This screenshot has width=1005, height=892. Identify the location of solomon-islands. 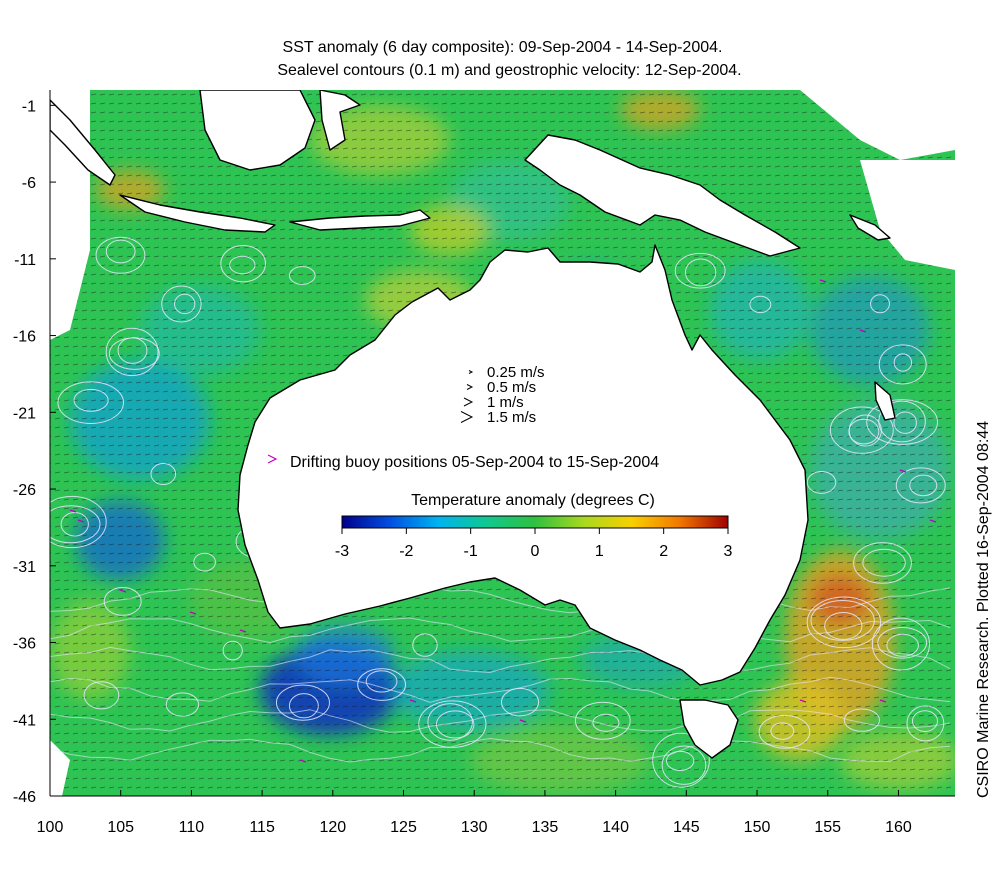
(870, 227).